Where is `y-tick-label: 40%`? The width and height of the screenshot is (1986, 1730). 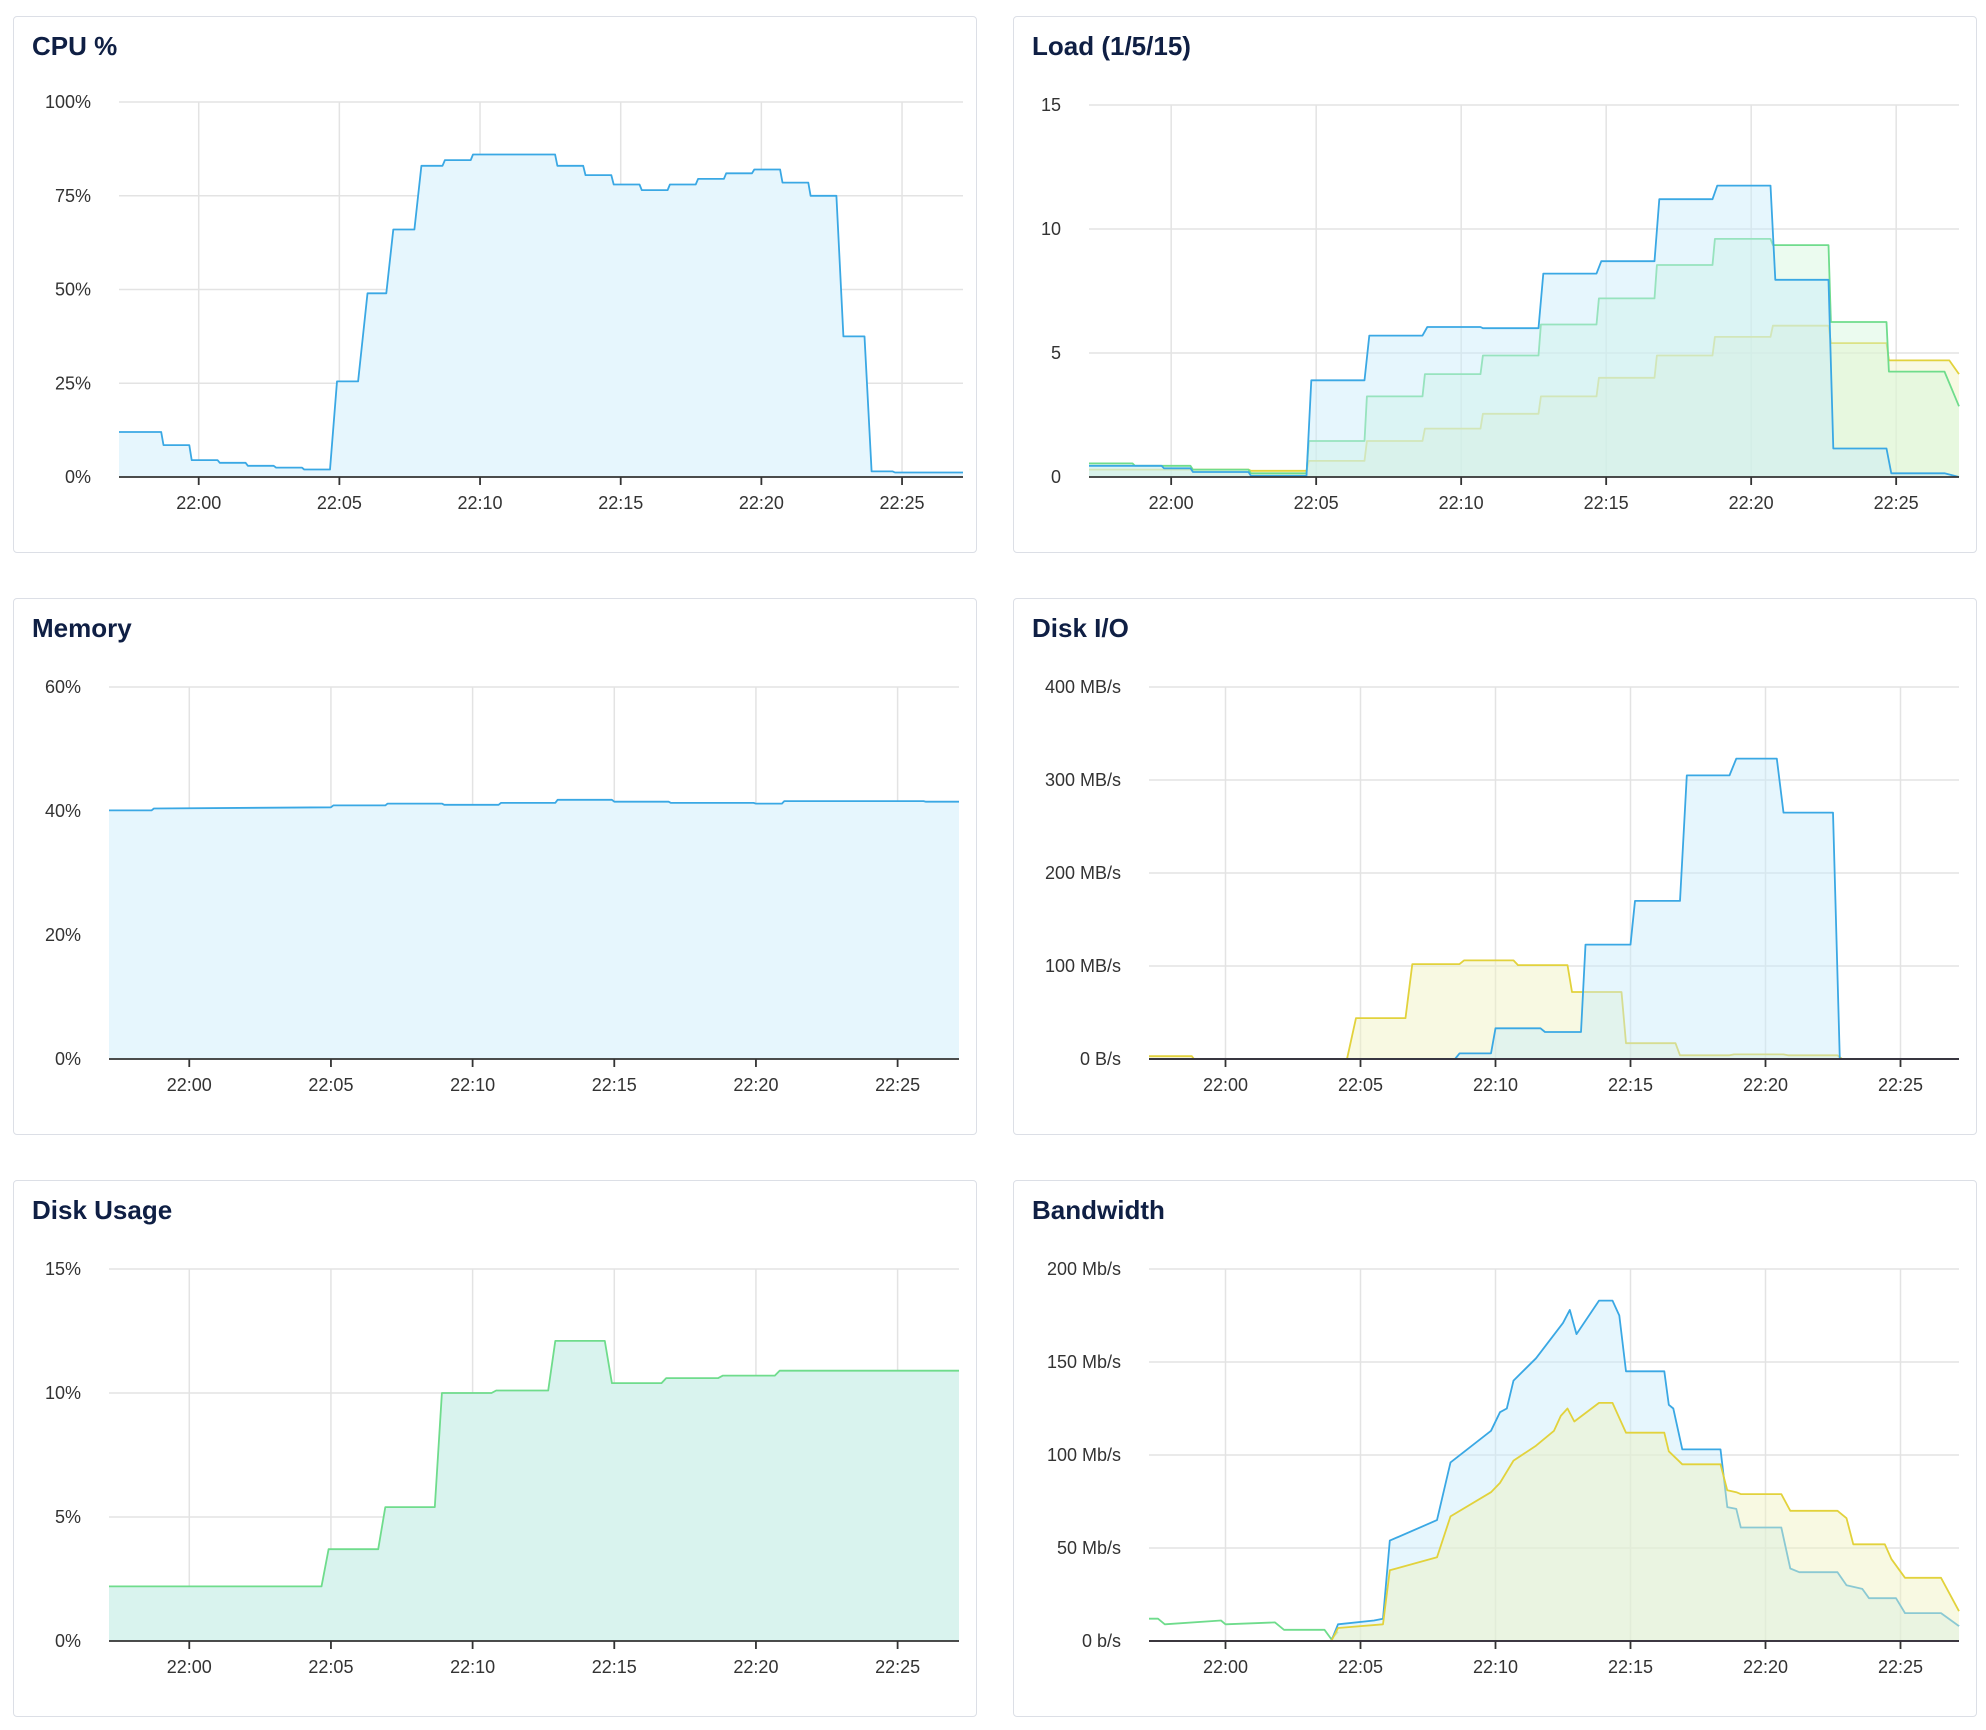 y-tick-label: 40% is located at coordinates (63, 811).